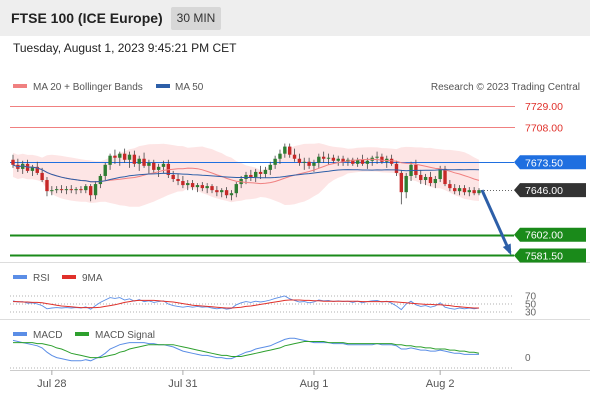  What do you see at coordinates (270, 353) in the screenshot?
I see `macd-panel: 0` at bounding box center [270, 353].